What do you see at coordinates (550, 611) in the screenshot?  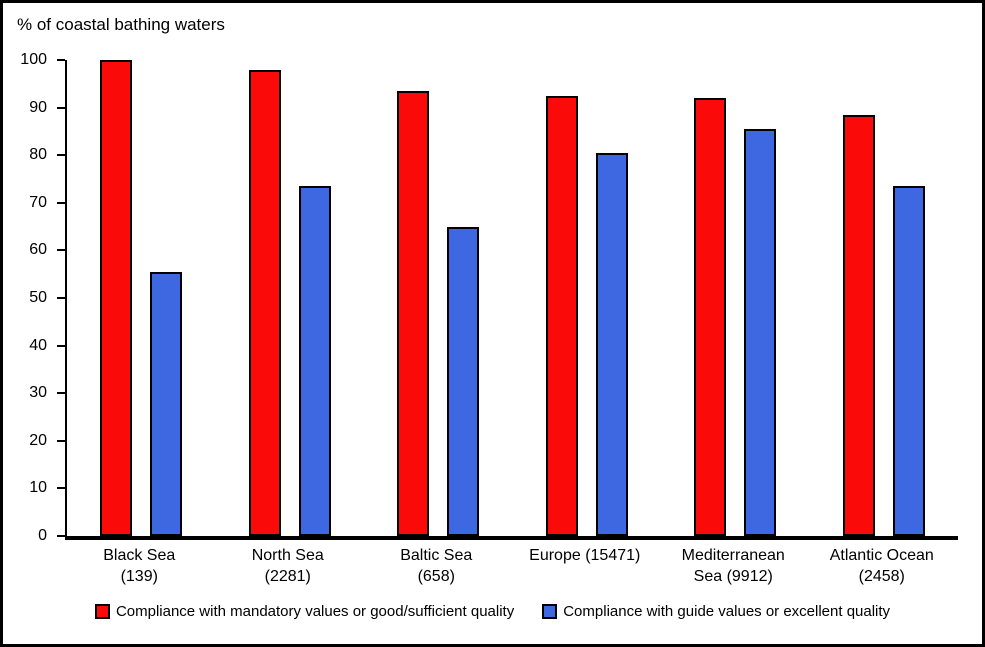 I see `legend-swatch-guide` at bounding box center [550, 611].